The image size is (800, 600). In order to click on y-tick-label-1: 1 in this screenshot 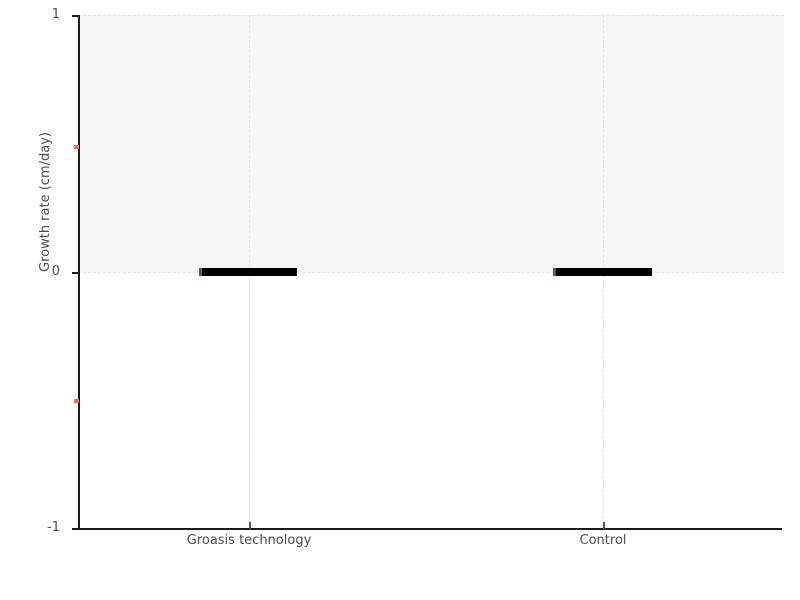, I will do `click(55, 14)`.